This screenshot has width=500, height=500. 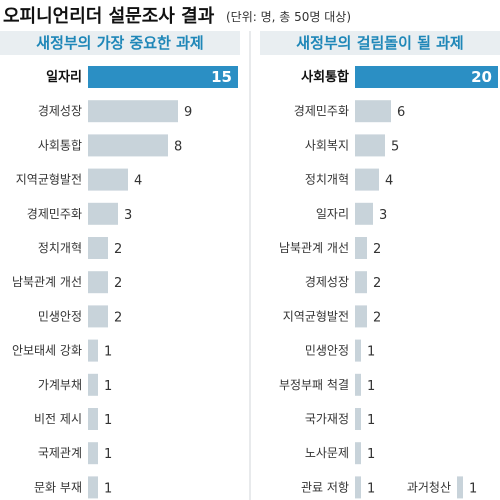 I want to click on category-label-0-11: 국제관계, so click(x=60, y=453).